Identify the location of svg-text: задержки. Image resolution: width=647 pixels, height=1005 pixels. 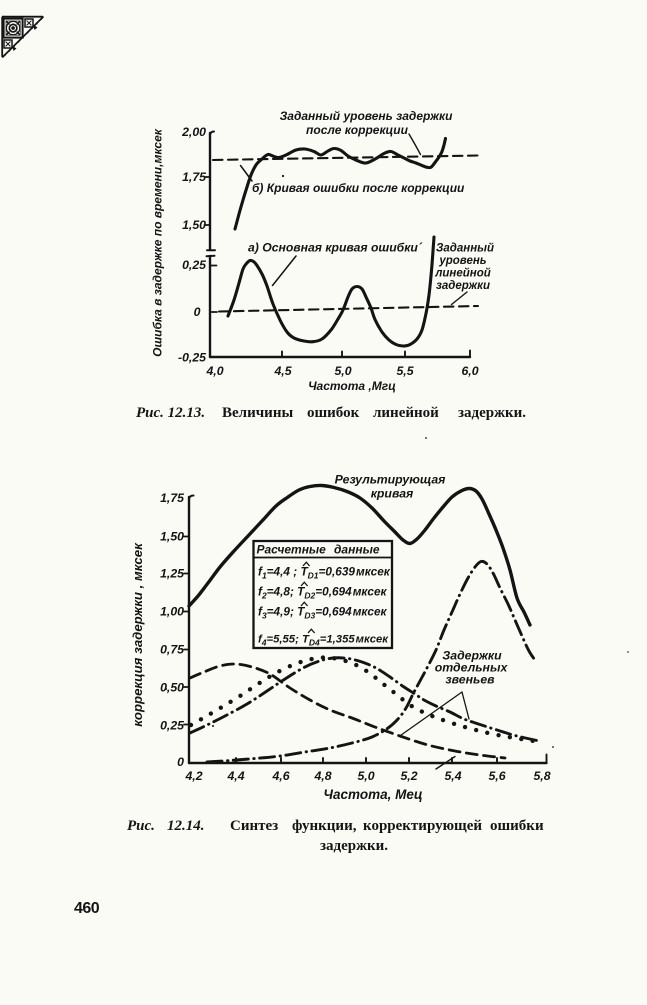
(463, 286).